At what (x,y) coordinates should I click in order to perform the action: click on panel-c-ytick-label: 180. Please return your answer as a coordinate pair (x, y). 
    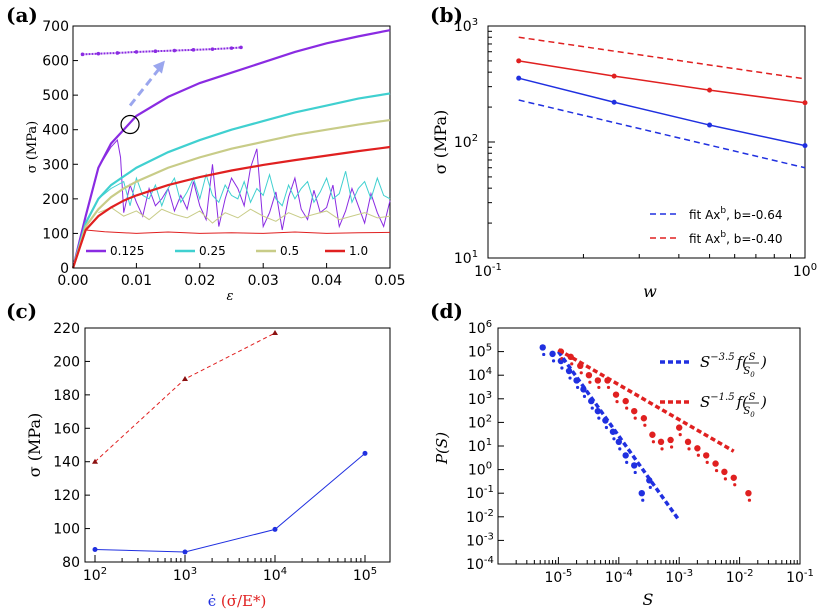
    Looking at the image, I should click on (66, 396).